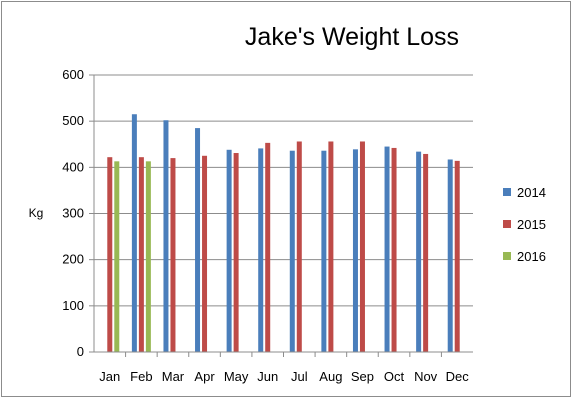 This screenshot has height=400, width=574. Describe the element at coordinates (458, 376) in the screenshot. I see `x-tick-label: Dec` at that location.